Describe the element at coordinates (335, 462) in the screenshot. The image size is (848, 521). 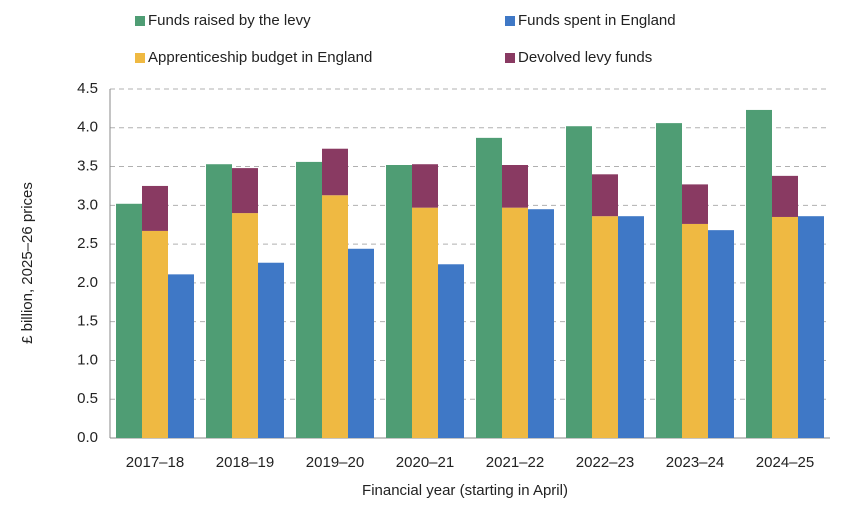
I see `x-tick-label: 2019–20` at that location.